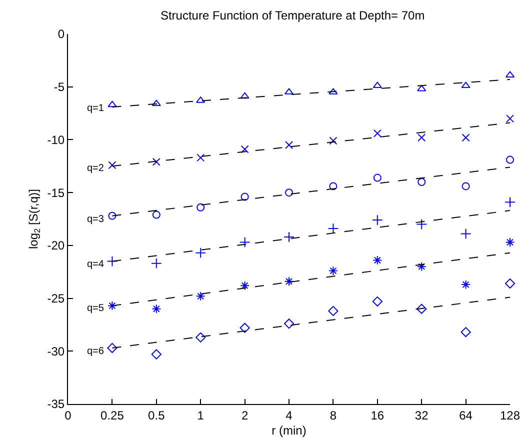 This screenshot has height=447, width=532. What do you see at coordinates (56, 139) in the screenshot?
I see `y-tick-label: -10` at bounding box center [56, 139].